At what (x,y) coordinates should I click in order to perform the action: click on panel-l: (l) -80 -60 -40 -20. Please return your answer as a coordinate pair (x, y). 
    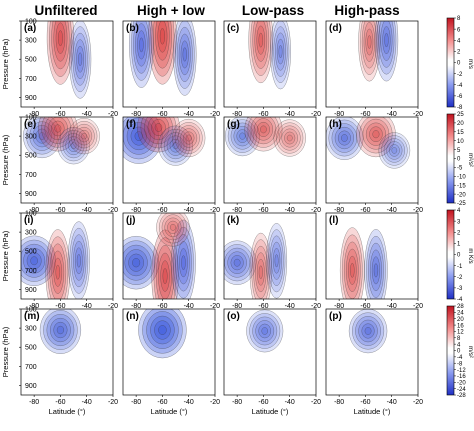
    Looking at the image, I should click on (374, 261).